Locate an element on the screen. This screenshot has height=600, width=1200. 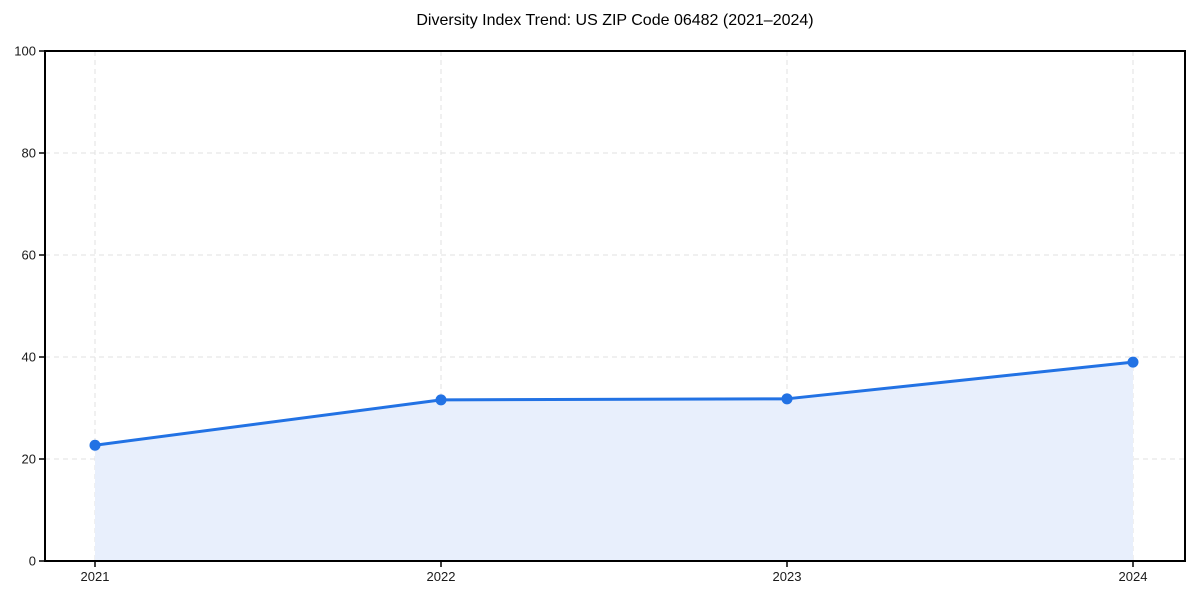
y-axis: 0 20 40 60 80 100 is located at coordinates (29, 306).